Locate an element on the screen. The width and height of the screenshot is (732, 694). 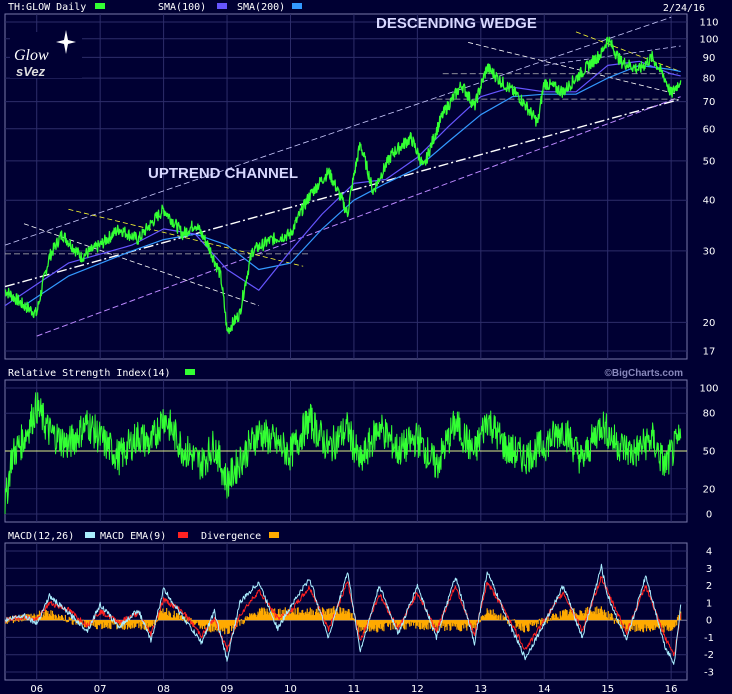
y-tick-label-0-17: 17 is located at coordinates (709, 352).